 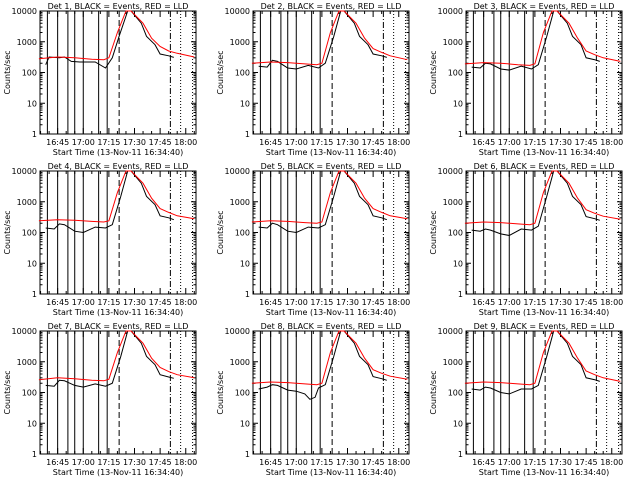 I want to click on panel-title: Det 4, BLACK = Events, RED = LLD, so click(x=118, y=166).